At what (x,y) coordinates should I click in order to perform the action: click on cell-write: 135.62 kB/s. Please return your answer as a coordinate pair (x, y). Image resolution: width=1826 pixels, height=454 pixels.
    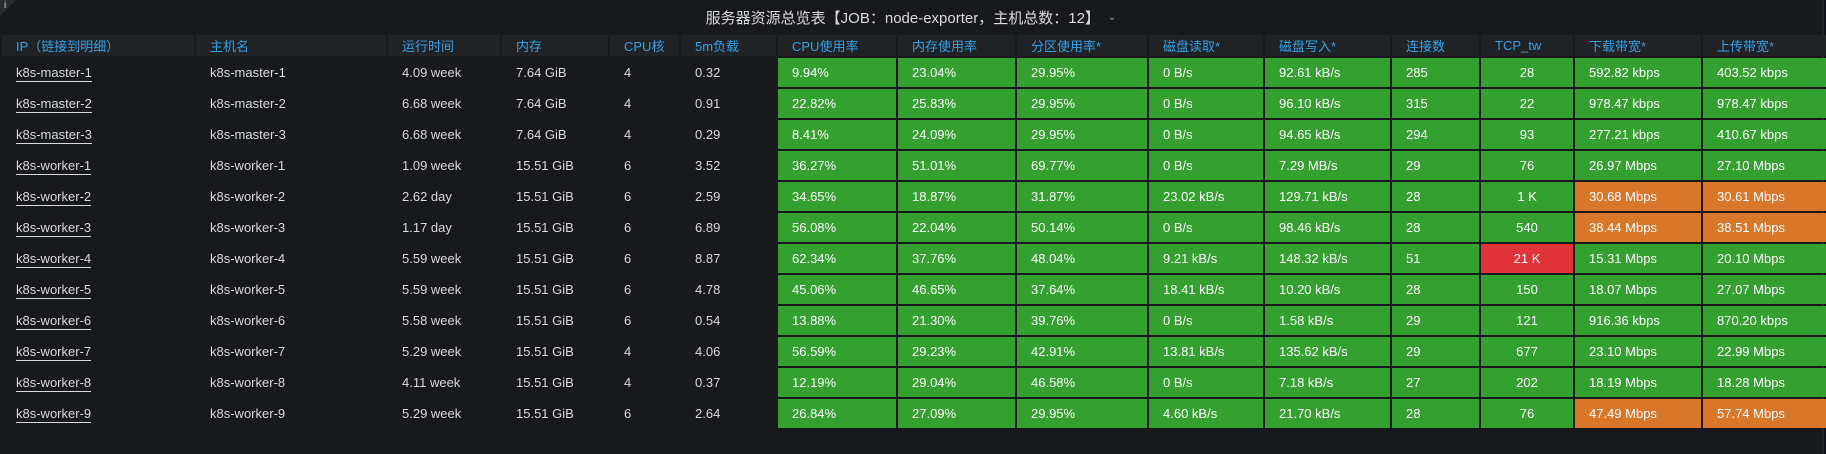
    Looking at the image, I should click on (1327, 351).